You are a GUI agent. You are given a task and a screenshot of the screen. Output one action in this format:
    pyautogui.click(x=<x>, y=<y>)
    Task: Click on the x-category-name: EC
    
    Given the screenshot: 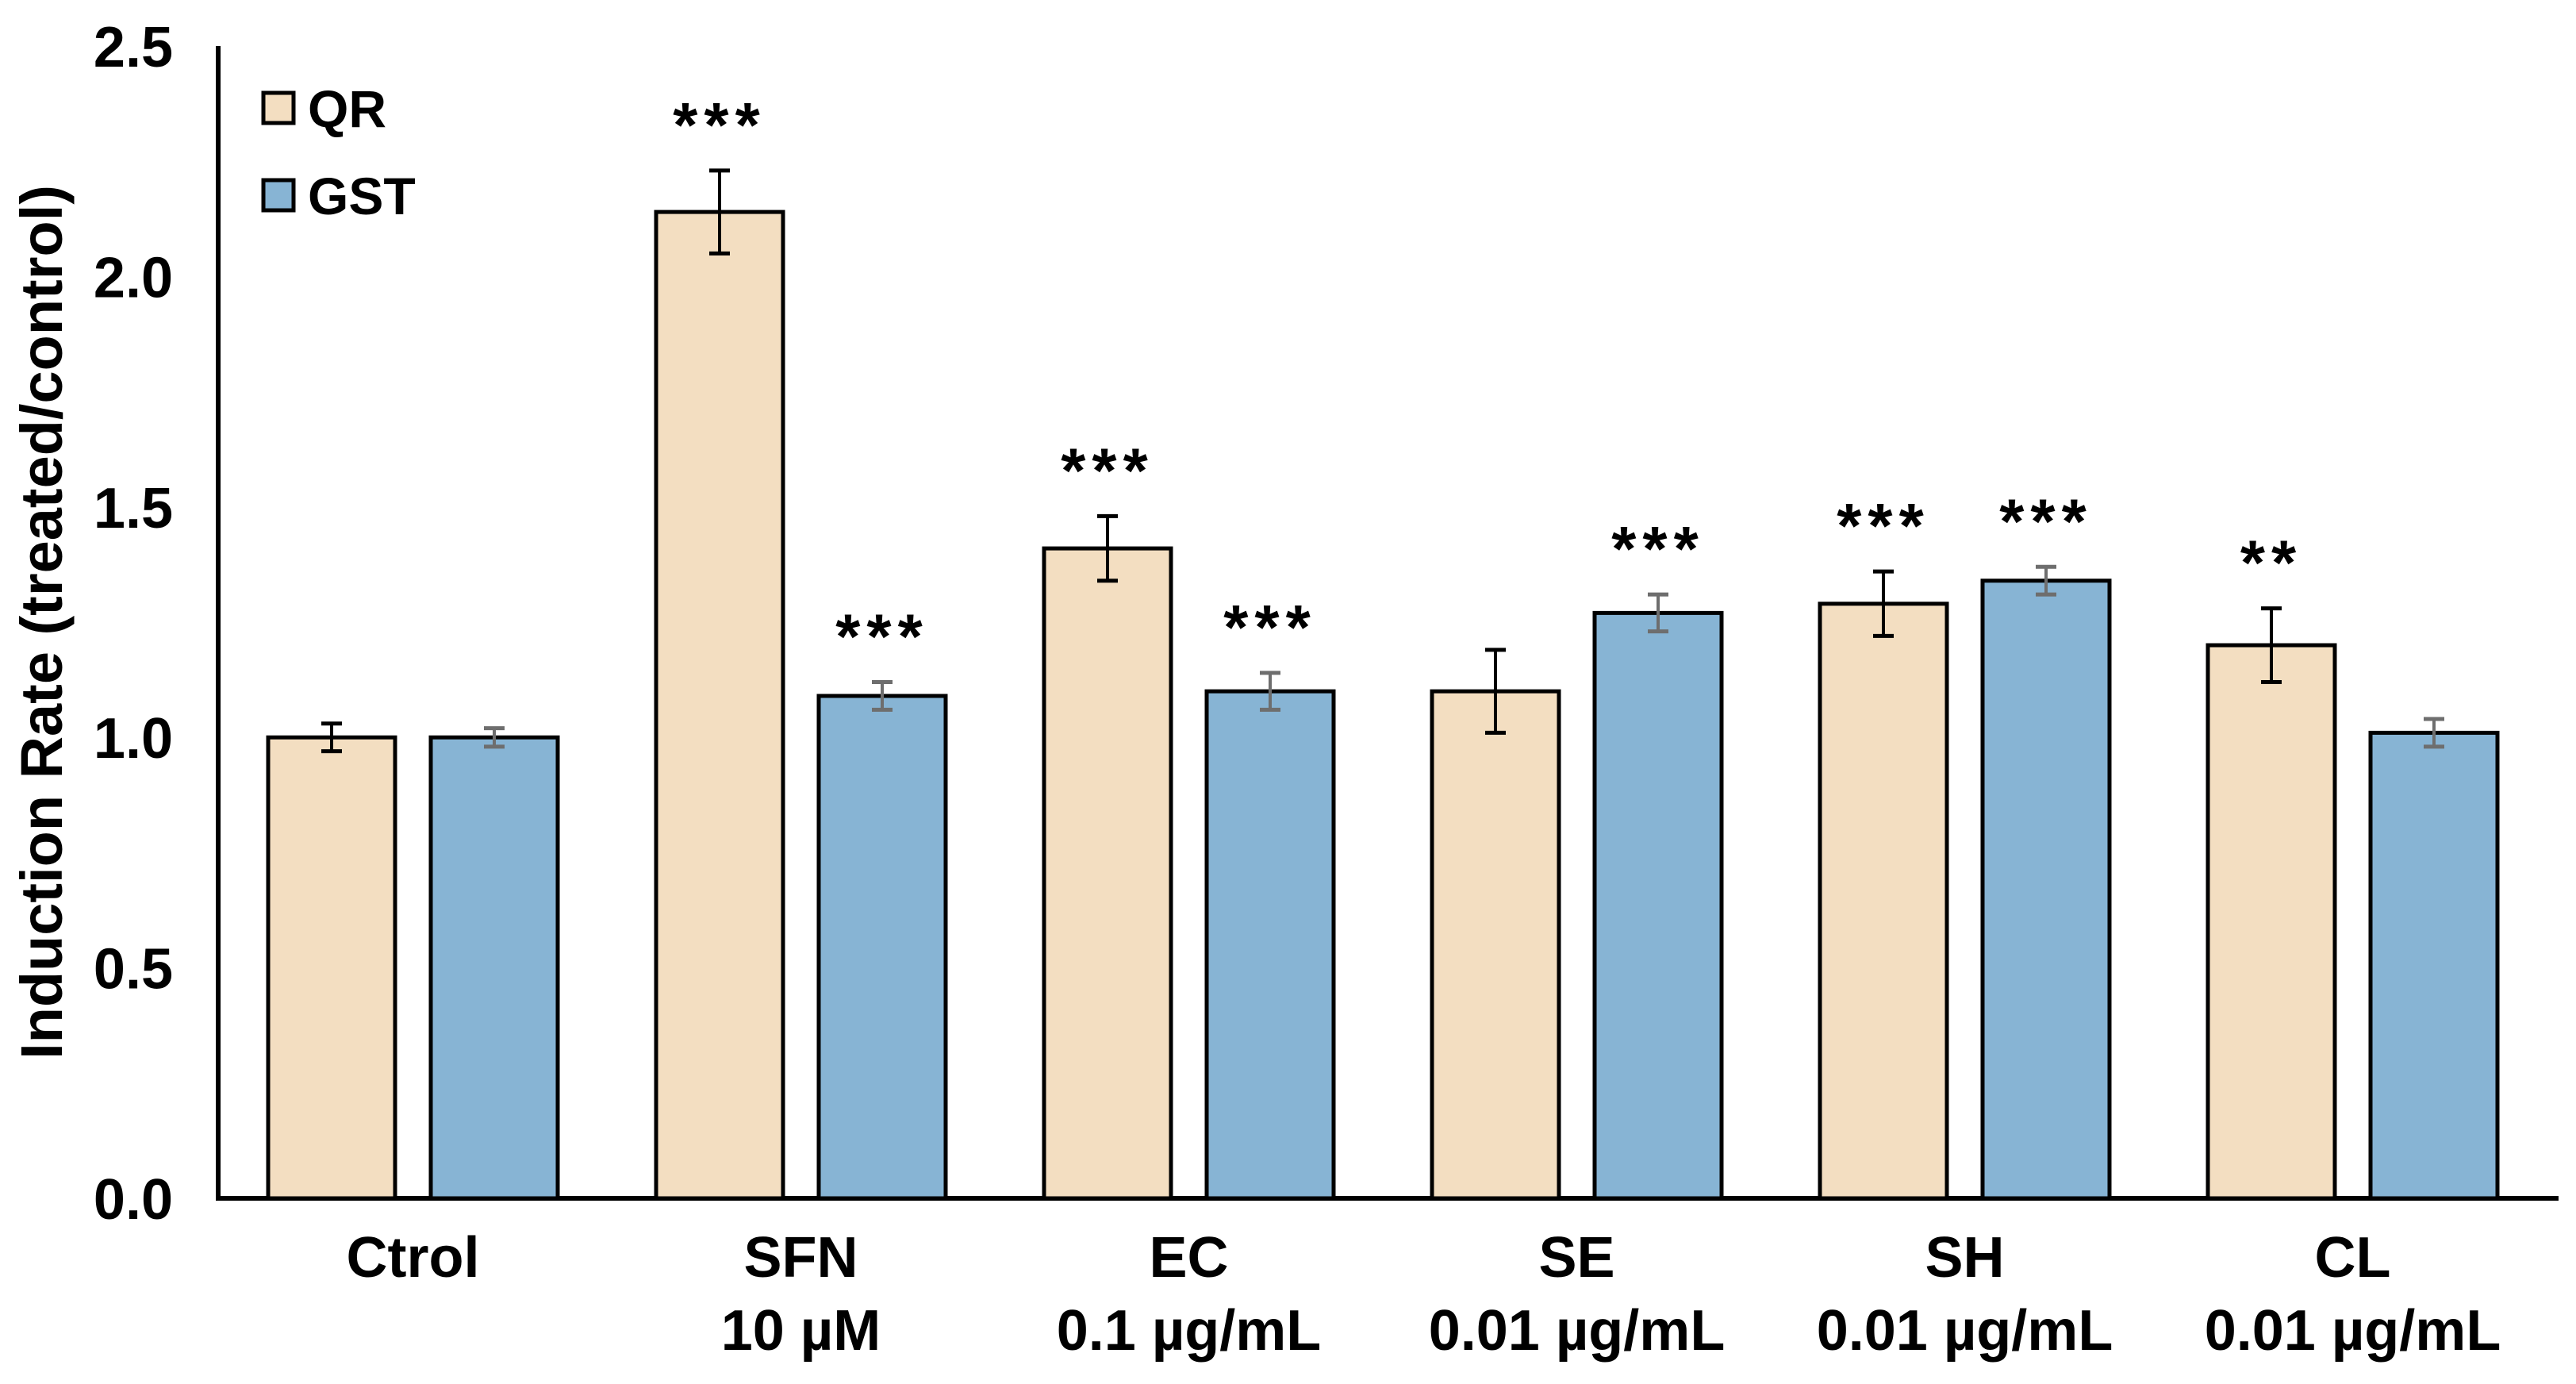 What is the action you would take?
    pyautogui.click(x=1188, y=1258)
    